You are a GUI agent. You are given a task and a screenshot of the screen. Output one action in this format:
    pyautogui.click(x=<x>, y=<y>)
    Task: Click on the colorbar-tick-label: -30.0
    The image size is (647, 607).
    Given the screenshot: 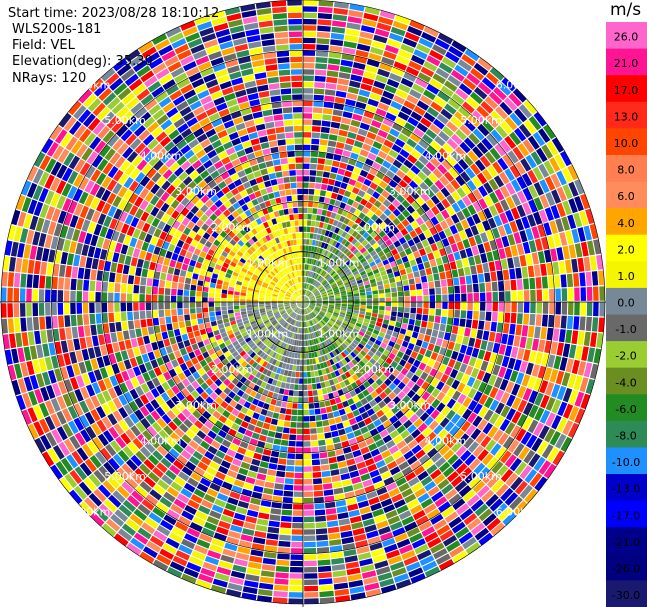 What is the action you would take?
    pyautogui.click(x=626, y=595)
    